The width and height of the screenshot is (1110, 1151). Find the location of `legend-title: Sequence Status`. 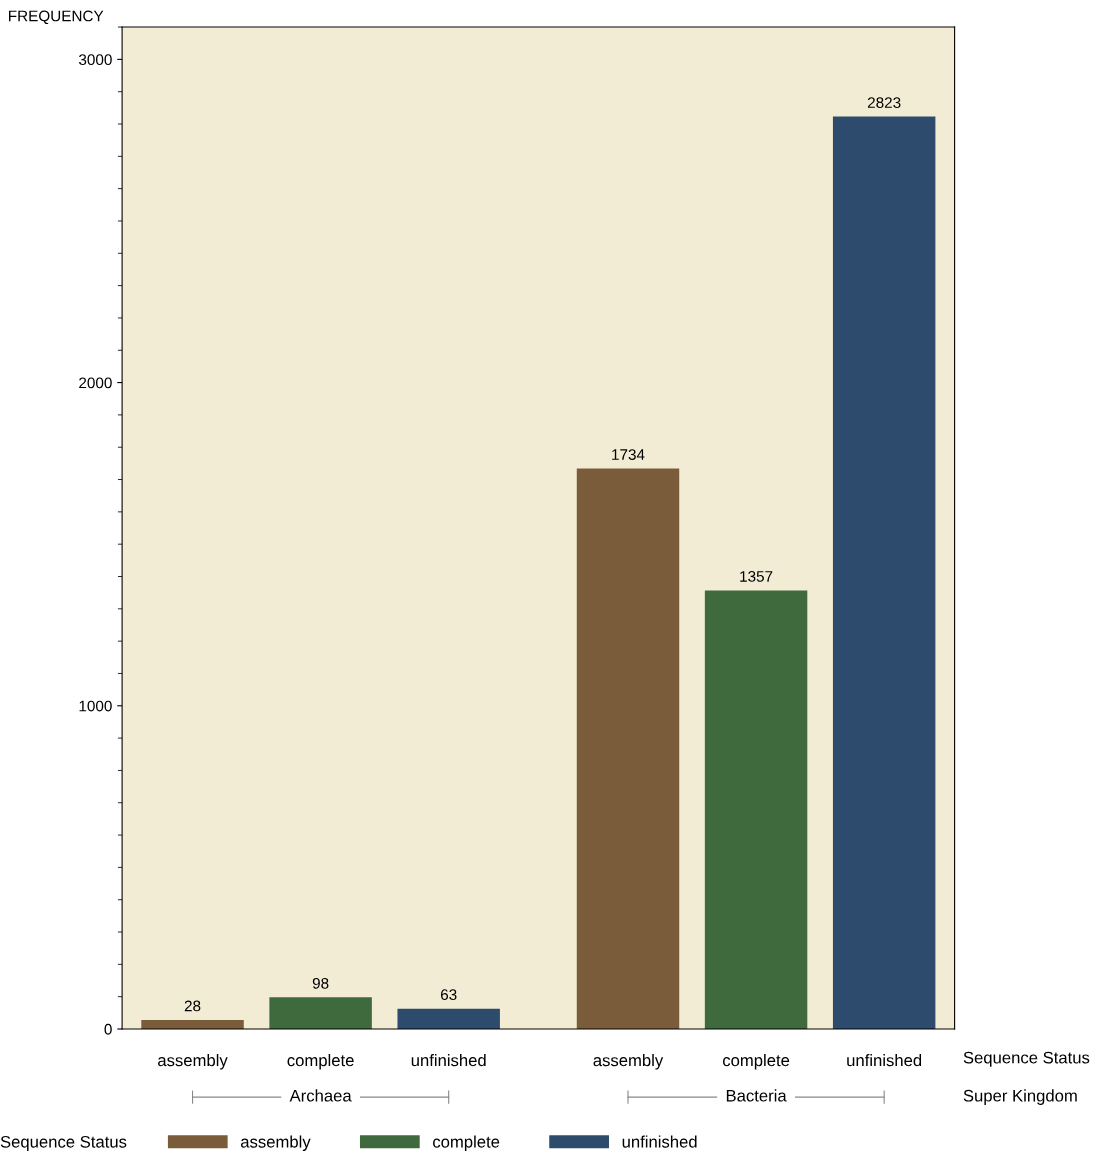

legend-title: Sequence Status is located at coordinates (63, 1143).